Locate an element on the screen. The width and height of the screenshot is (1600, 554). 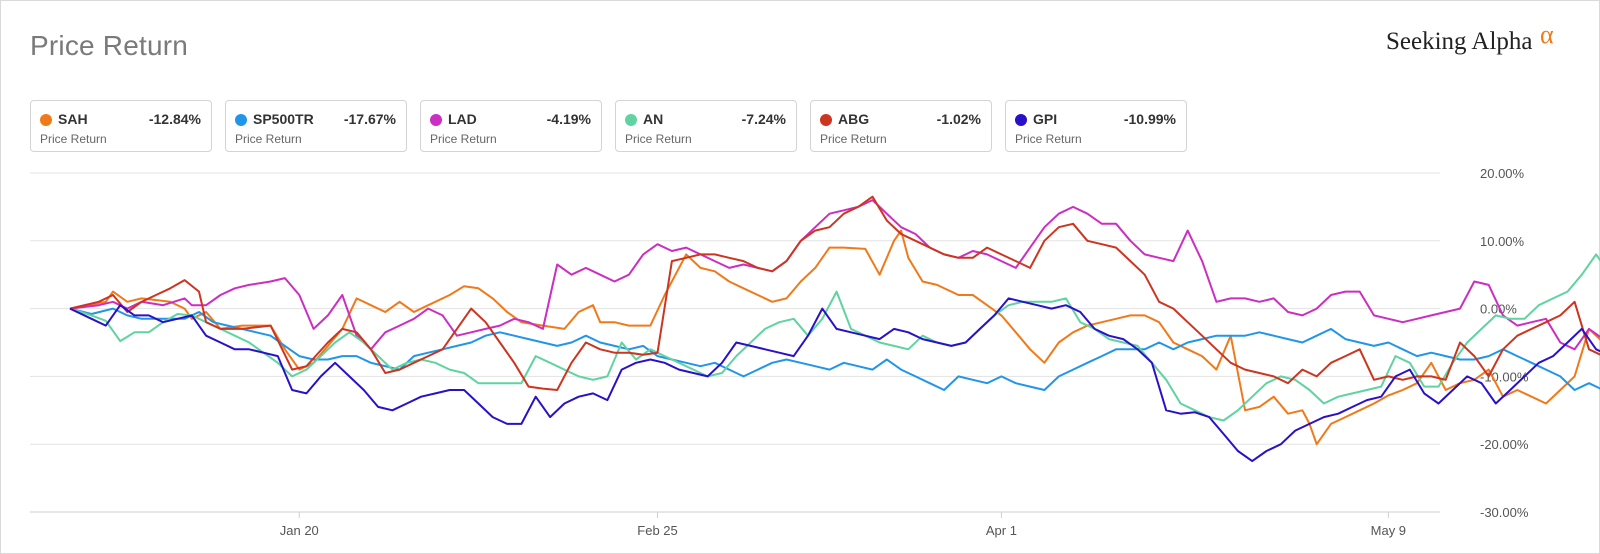
x-axis-labels: Jan 20 Feb 25 Apr 1 May 9 is located at coordinates (843, 525).